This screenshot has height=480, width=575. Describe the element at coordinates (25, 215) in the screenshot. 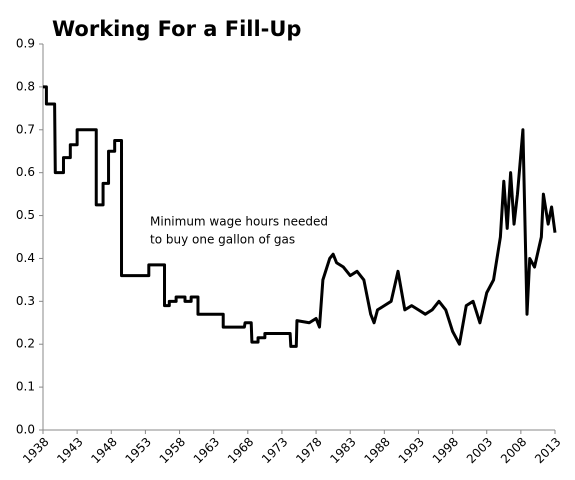

I see `y-tick-label: 0.5` at that location.